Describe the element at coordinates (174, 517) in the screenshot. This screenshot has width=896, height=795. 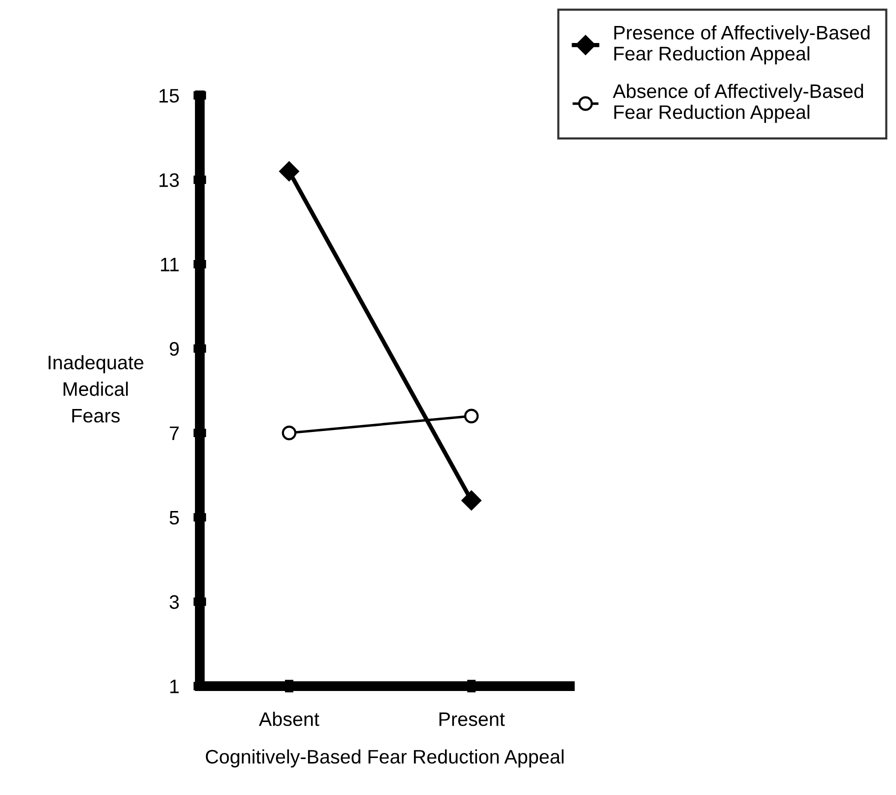
I see `y-tick-label: 5` at that location.